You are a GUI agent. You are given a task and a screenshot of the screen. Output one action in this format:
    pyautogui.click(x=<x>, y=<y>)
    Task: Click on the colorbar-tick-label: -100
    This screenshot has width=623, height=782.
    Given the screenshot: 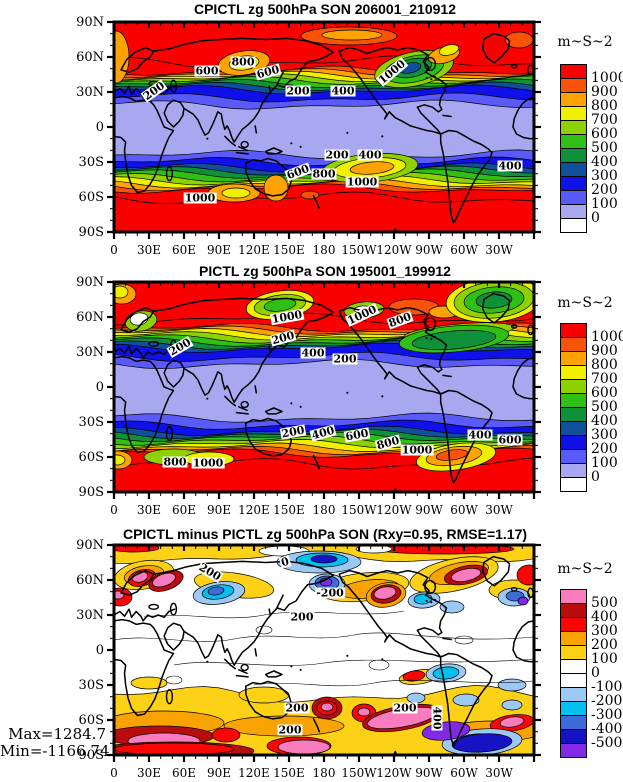 What is the action you would take?
    pyautogui.click(x=607, y=687)
    